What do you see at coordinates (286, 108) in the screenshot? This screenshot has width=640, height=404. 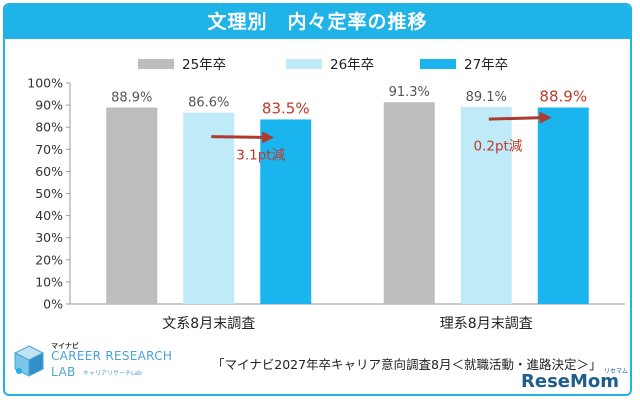 I see `data-label: 83.5%` at bounding box center [286, 108].